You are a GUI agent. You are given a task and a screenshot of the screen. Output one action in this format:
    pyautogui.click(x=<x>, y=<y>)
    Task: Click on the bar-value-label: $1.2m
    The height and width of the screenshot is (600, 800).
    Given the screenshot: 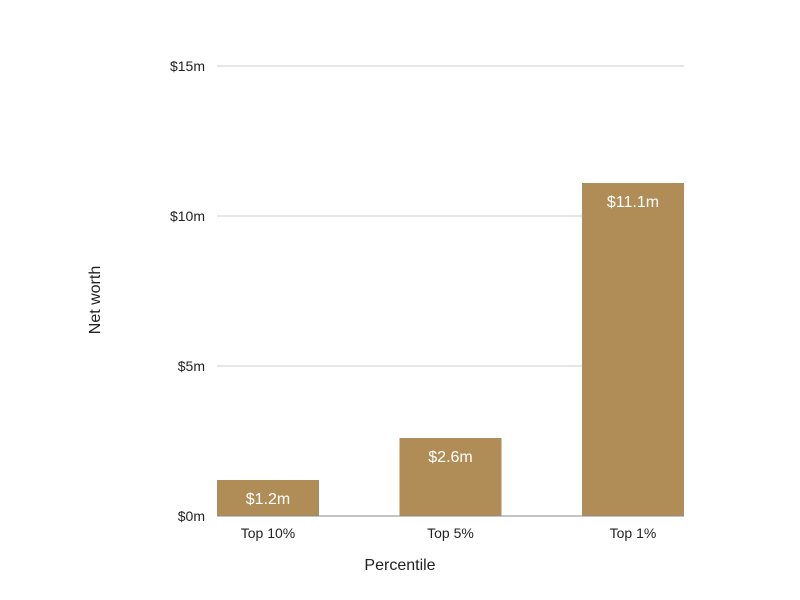 What is the action you would take?
    pyautogui.click(x=268, y=499)
    